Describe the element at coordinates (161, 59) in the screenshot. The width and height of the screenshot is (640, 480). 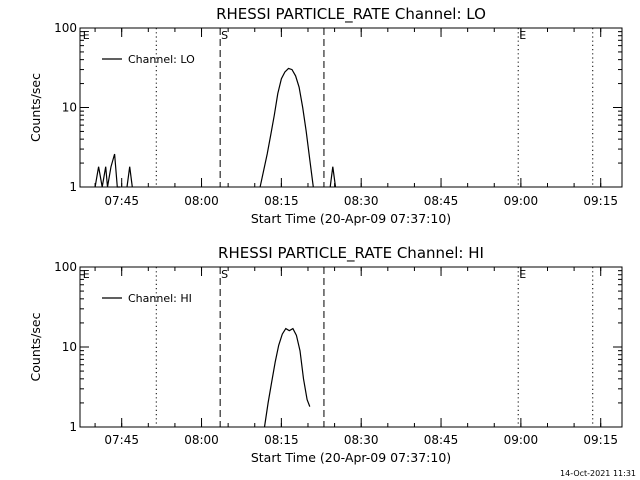
I see `legend-entry: Channel: LO` at that location.